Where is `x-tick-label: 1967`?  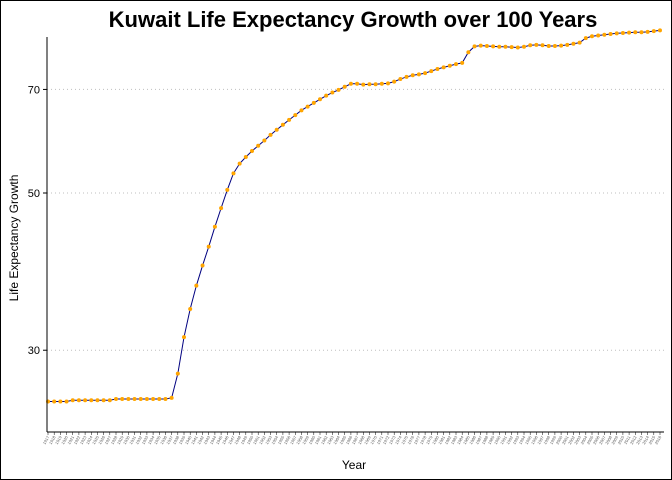 x-tick-label: 1967 is located at coordinates (355, 439).